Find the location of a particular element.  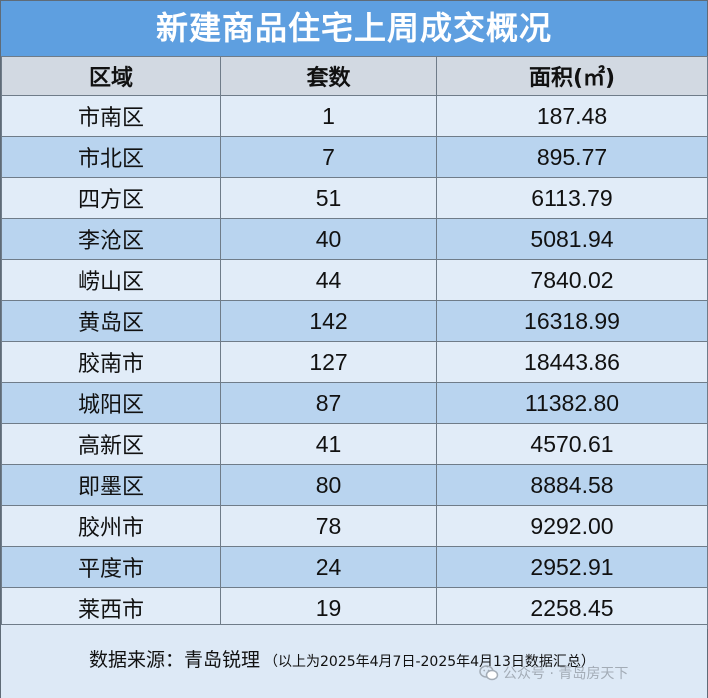

units-cell: 80 is located at coordinates (328, 485).